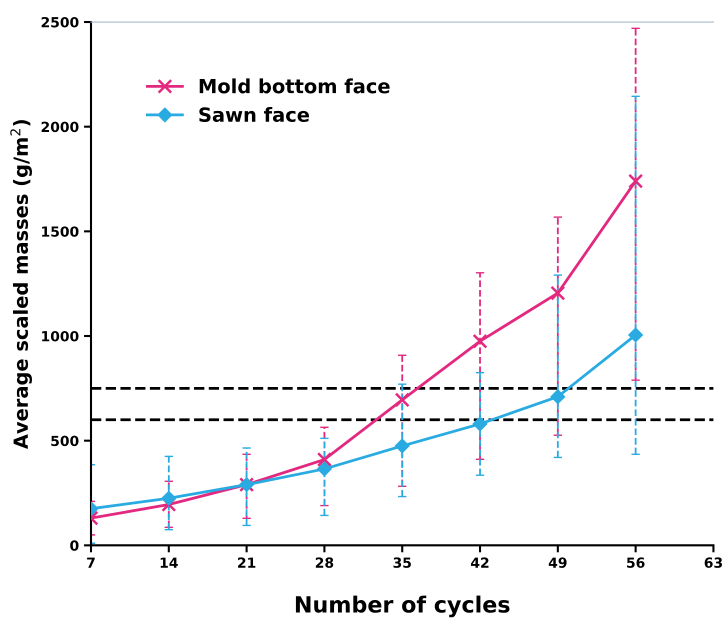 This screenshot has height=629, width=728. Describe the element at coordinates (713, 562) in the screenshot. I see `x-tick-label: 63` at that location.